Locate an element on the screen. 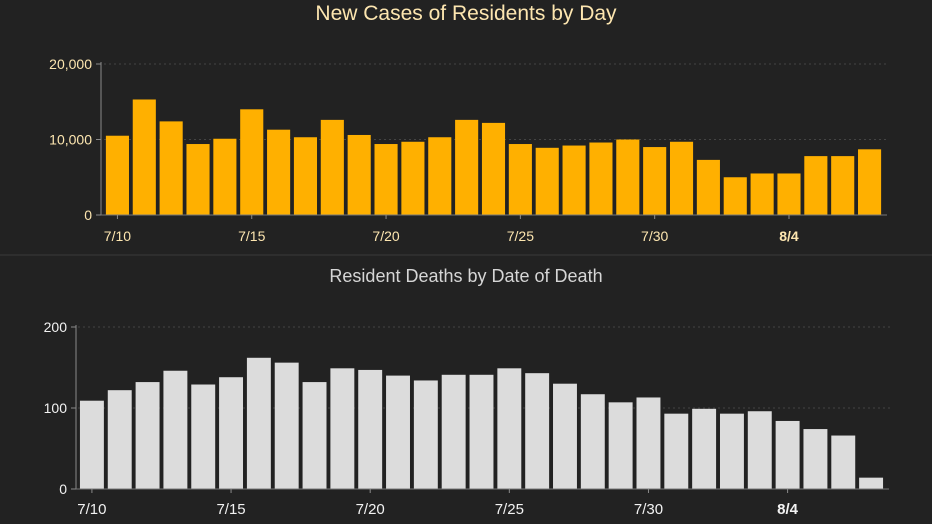 The height and width of the screenshot is (524, 932). y-tick-label: 200 is located at coordinates (56, 327).